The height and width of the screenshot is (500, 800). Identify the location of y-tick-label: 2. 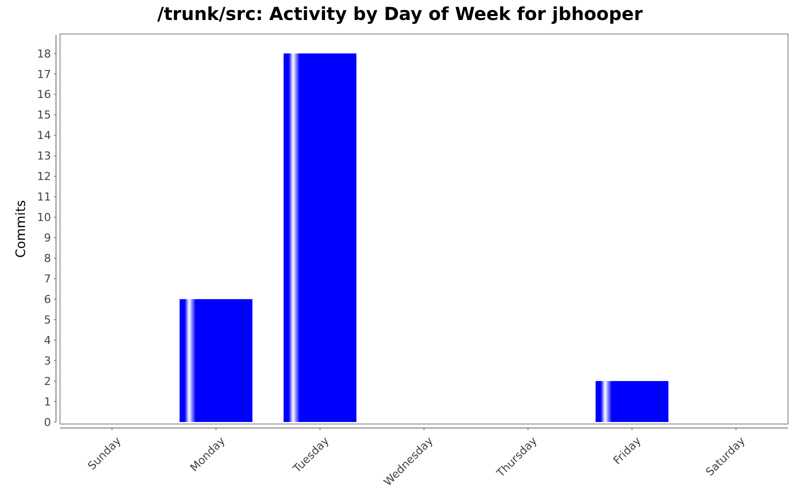
(47, 381).